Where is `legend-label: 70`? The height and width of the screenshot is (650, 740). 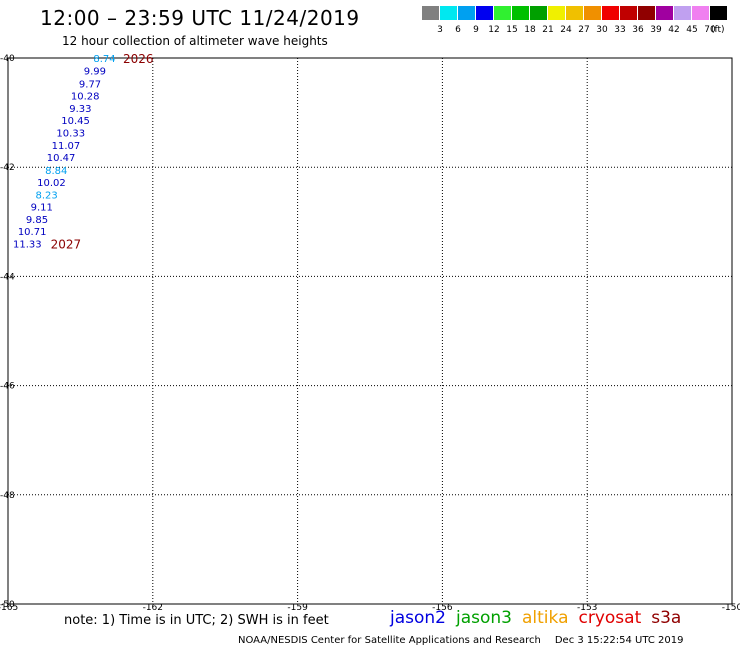
legend-label: 70 is located at coordinates (710, 30).